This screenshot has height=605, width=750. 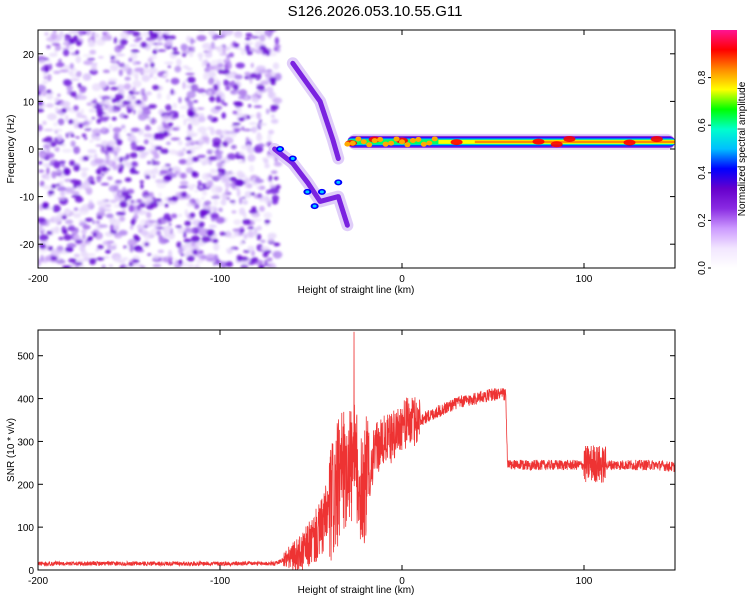 What do you see at coordinates (702, 268) in the screenshot?
I see `colorbar-tick-label: 0.0` at bounding box center [702, 268].